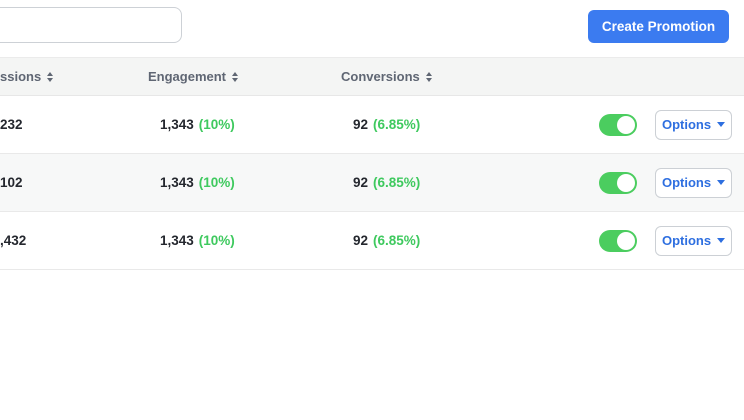  I want to click on impressions-value: 232, so click(11, 124).